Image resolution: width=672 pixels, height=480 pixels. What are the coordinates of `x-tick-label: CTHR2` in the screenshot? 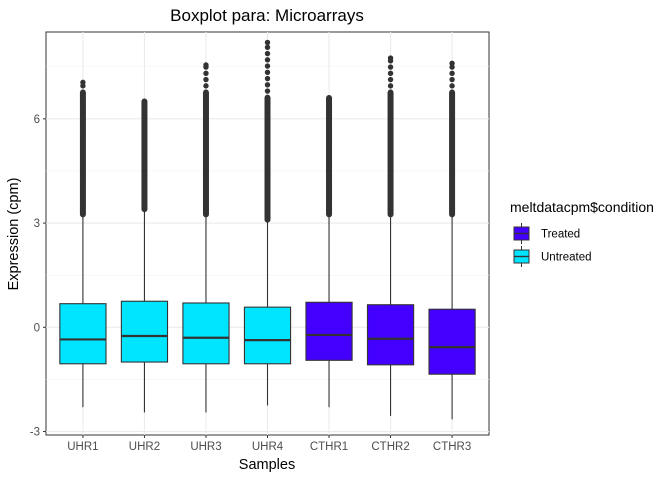 It's located at (390, 447).